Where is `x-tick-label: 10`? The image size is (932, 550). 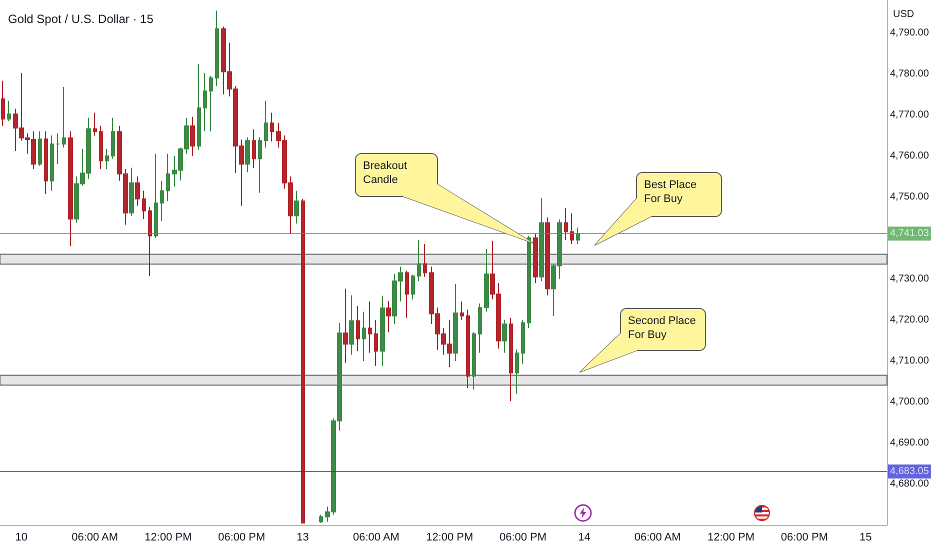
x-tick-label: 10 is located at coordinates (21, 538).